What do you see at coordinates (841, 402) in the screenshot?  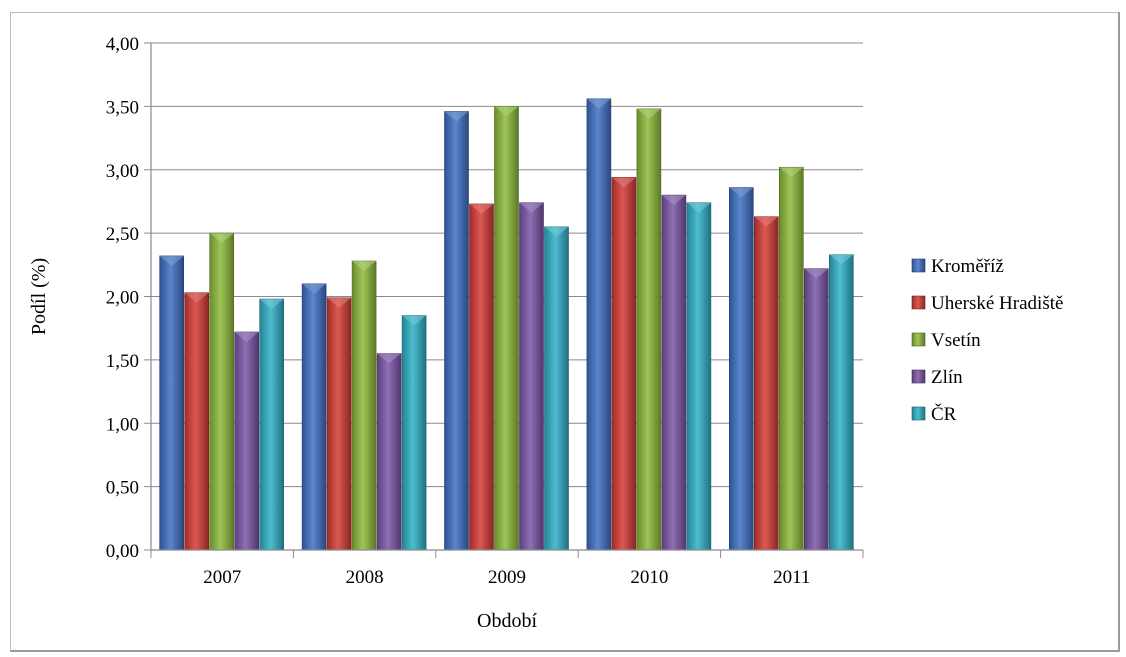 I see `bar-ČR-2011` at bounding box center [841, 402].